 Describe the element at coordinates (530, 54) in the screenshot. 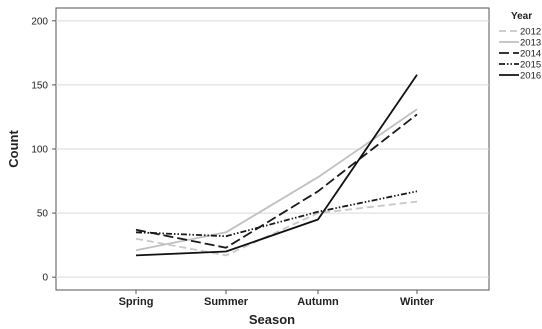

I see `legend-label-2014: 2014` at that location.